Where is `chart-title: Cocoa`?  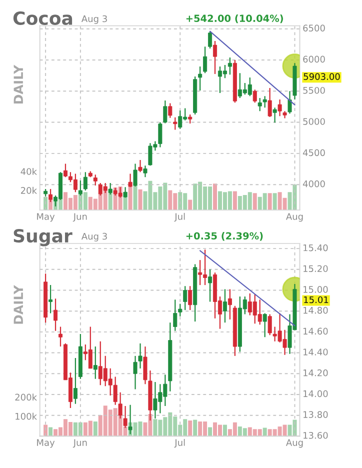
chart-title: Cocoa is located at coordinates (42, 18).